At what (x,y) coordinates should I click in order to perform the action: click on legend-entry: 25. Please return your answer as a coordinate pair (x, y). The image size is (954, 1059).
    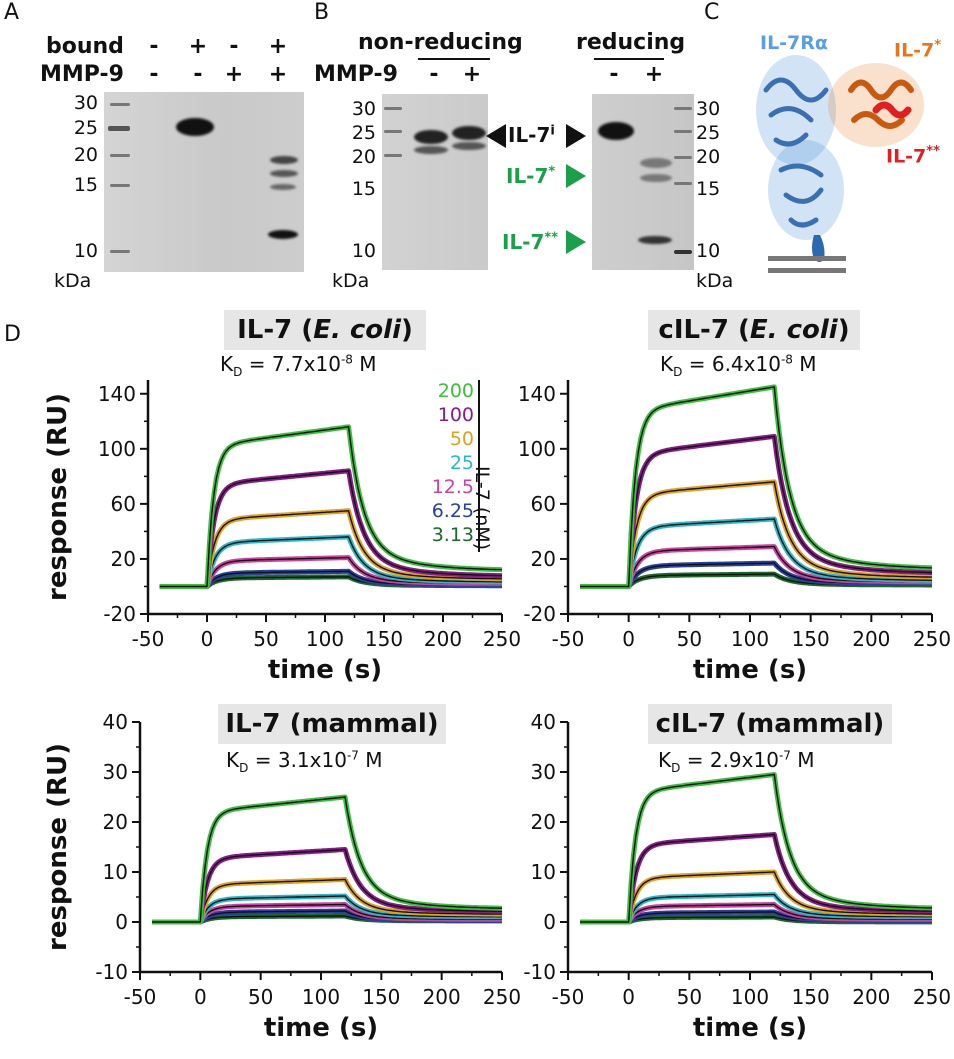
    Looking at the image, I should click on (461, 463).